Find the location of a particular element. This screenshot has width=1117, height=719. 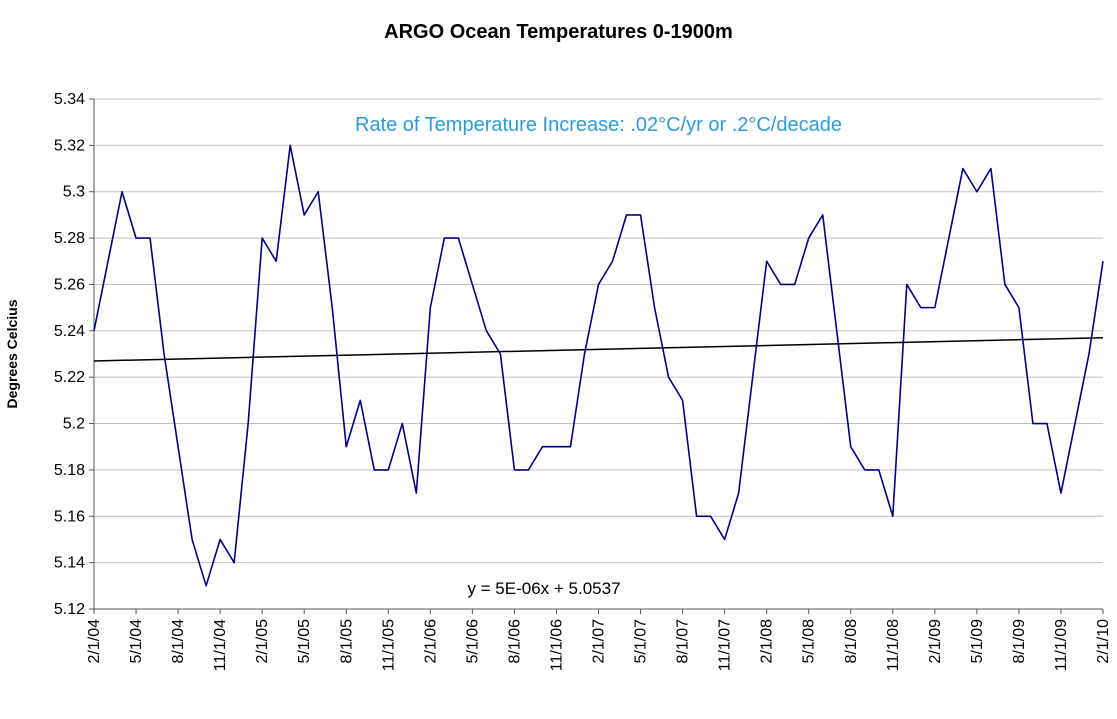

y-axis-title: Degrees Celcius is located at coordinates (12, 353).